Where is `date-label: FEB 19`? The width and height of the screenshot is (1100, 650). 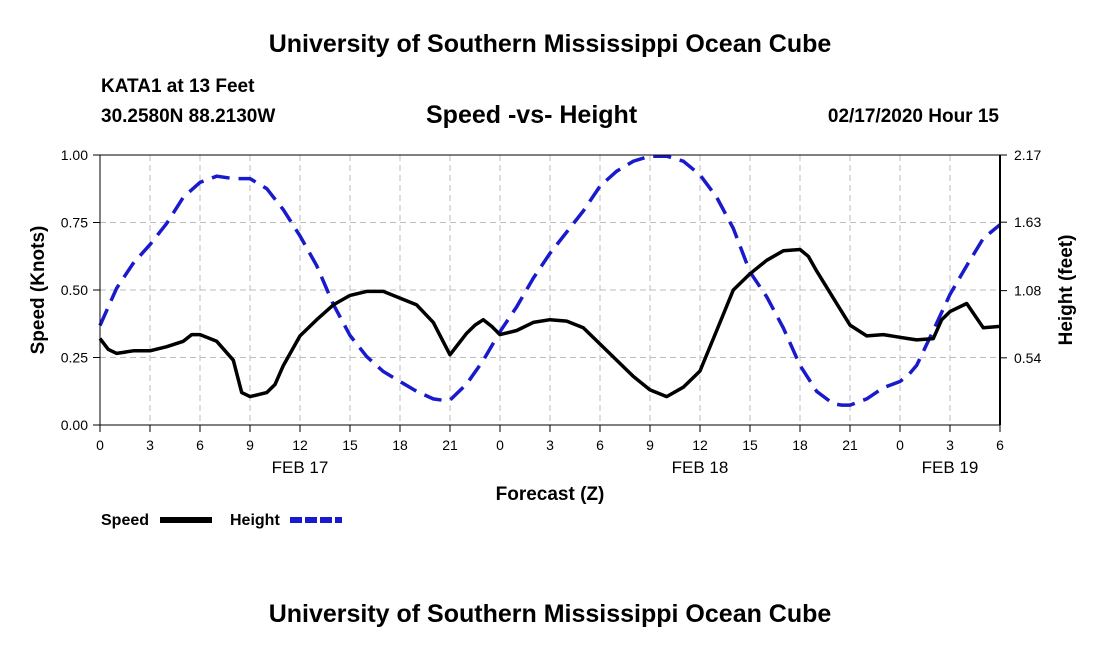 date-label: FEB 19 is located at coordinates (950, 467).